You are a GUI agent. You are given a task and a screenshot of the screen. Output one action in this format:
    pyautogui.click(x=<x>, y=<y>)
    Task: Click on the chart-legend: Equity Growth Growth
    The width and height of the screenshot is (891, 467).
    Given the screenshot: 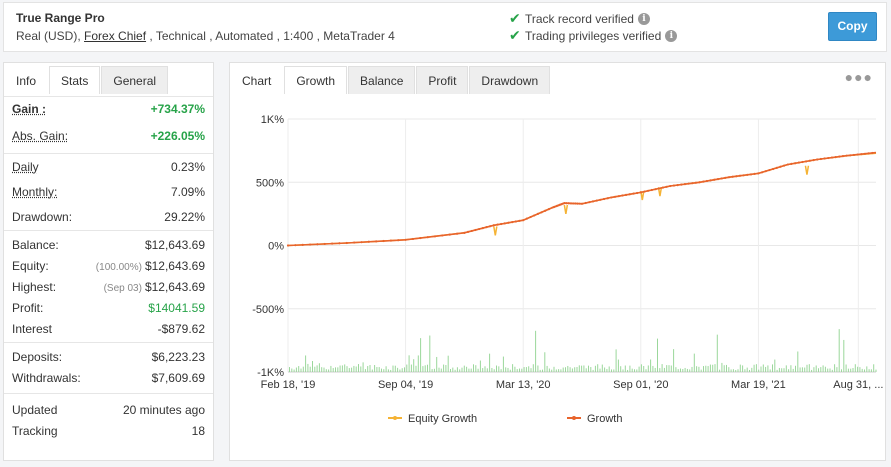 What is the action you would take?
    pyautogui.click(x=505, y=419)
    